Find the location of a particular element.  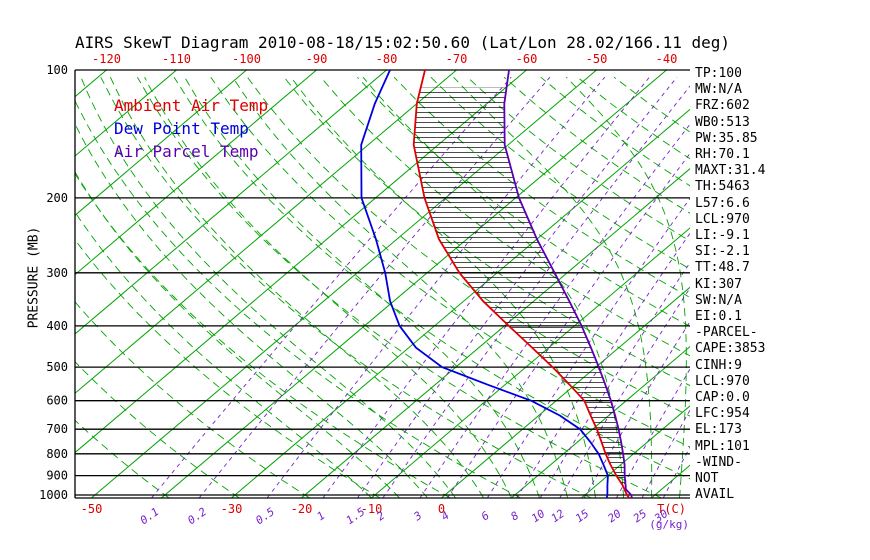

stat-line: AVAIL is located at coordinates (715, 495).